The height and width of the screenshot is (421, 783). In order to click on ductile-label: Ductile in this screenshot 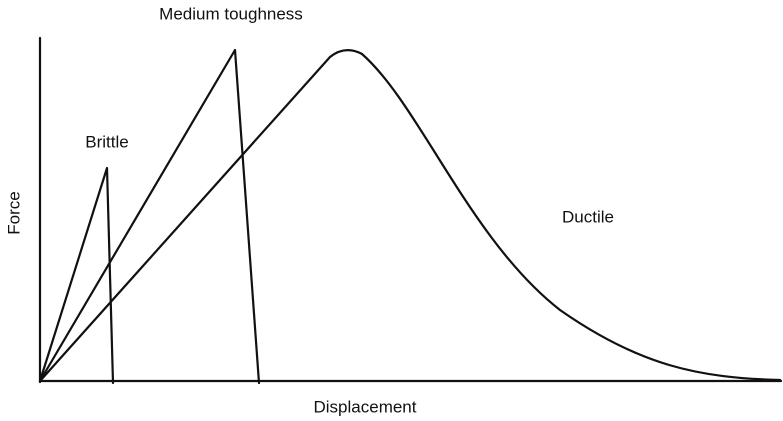, I will do `click(588, 216)`.